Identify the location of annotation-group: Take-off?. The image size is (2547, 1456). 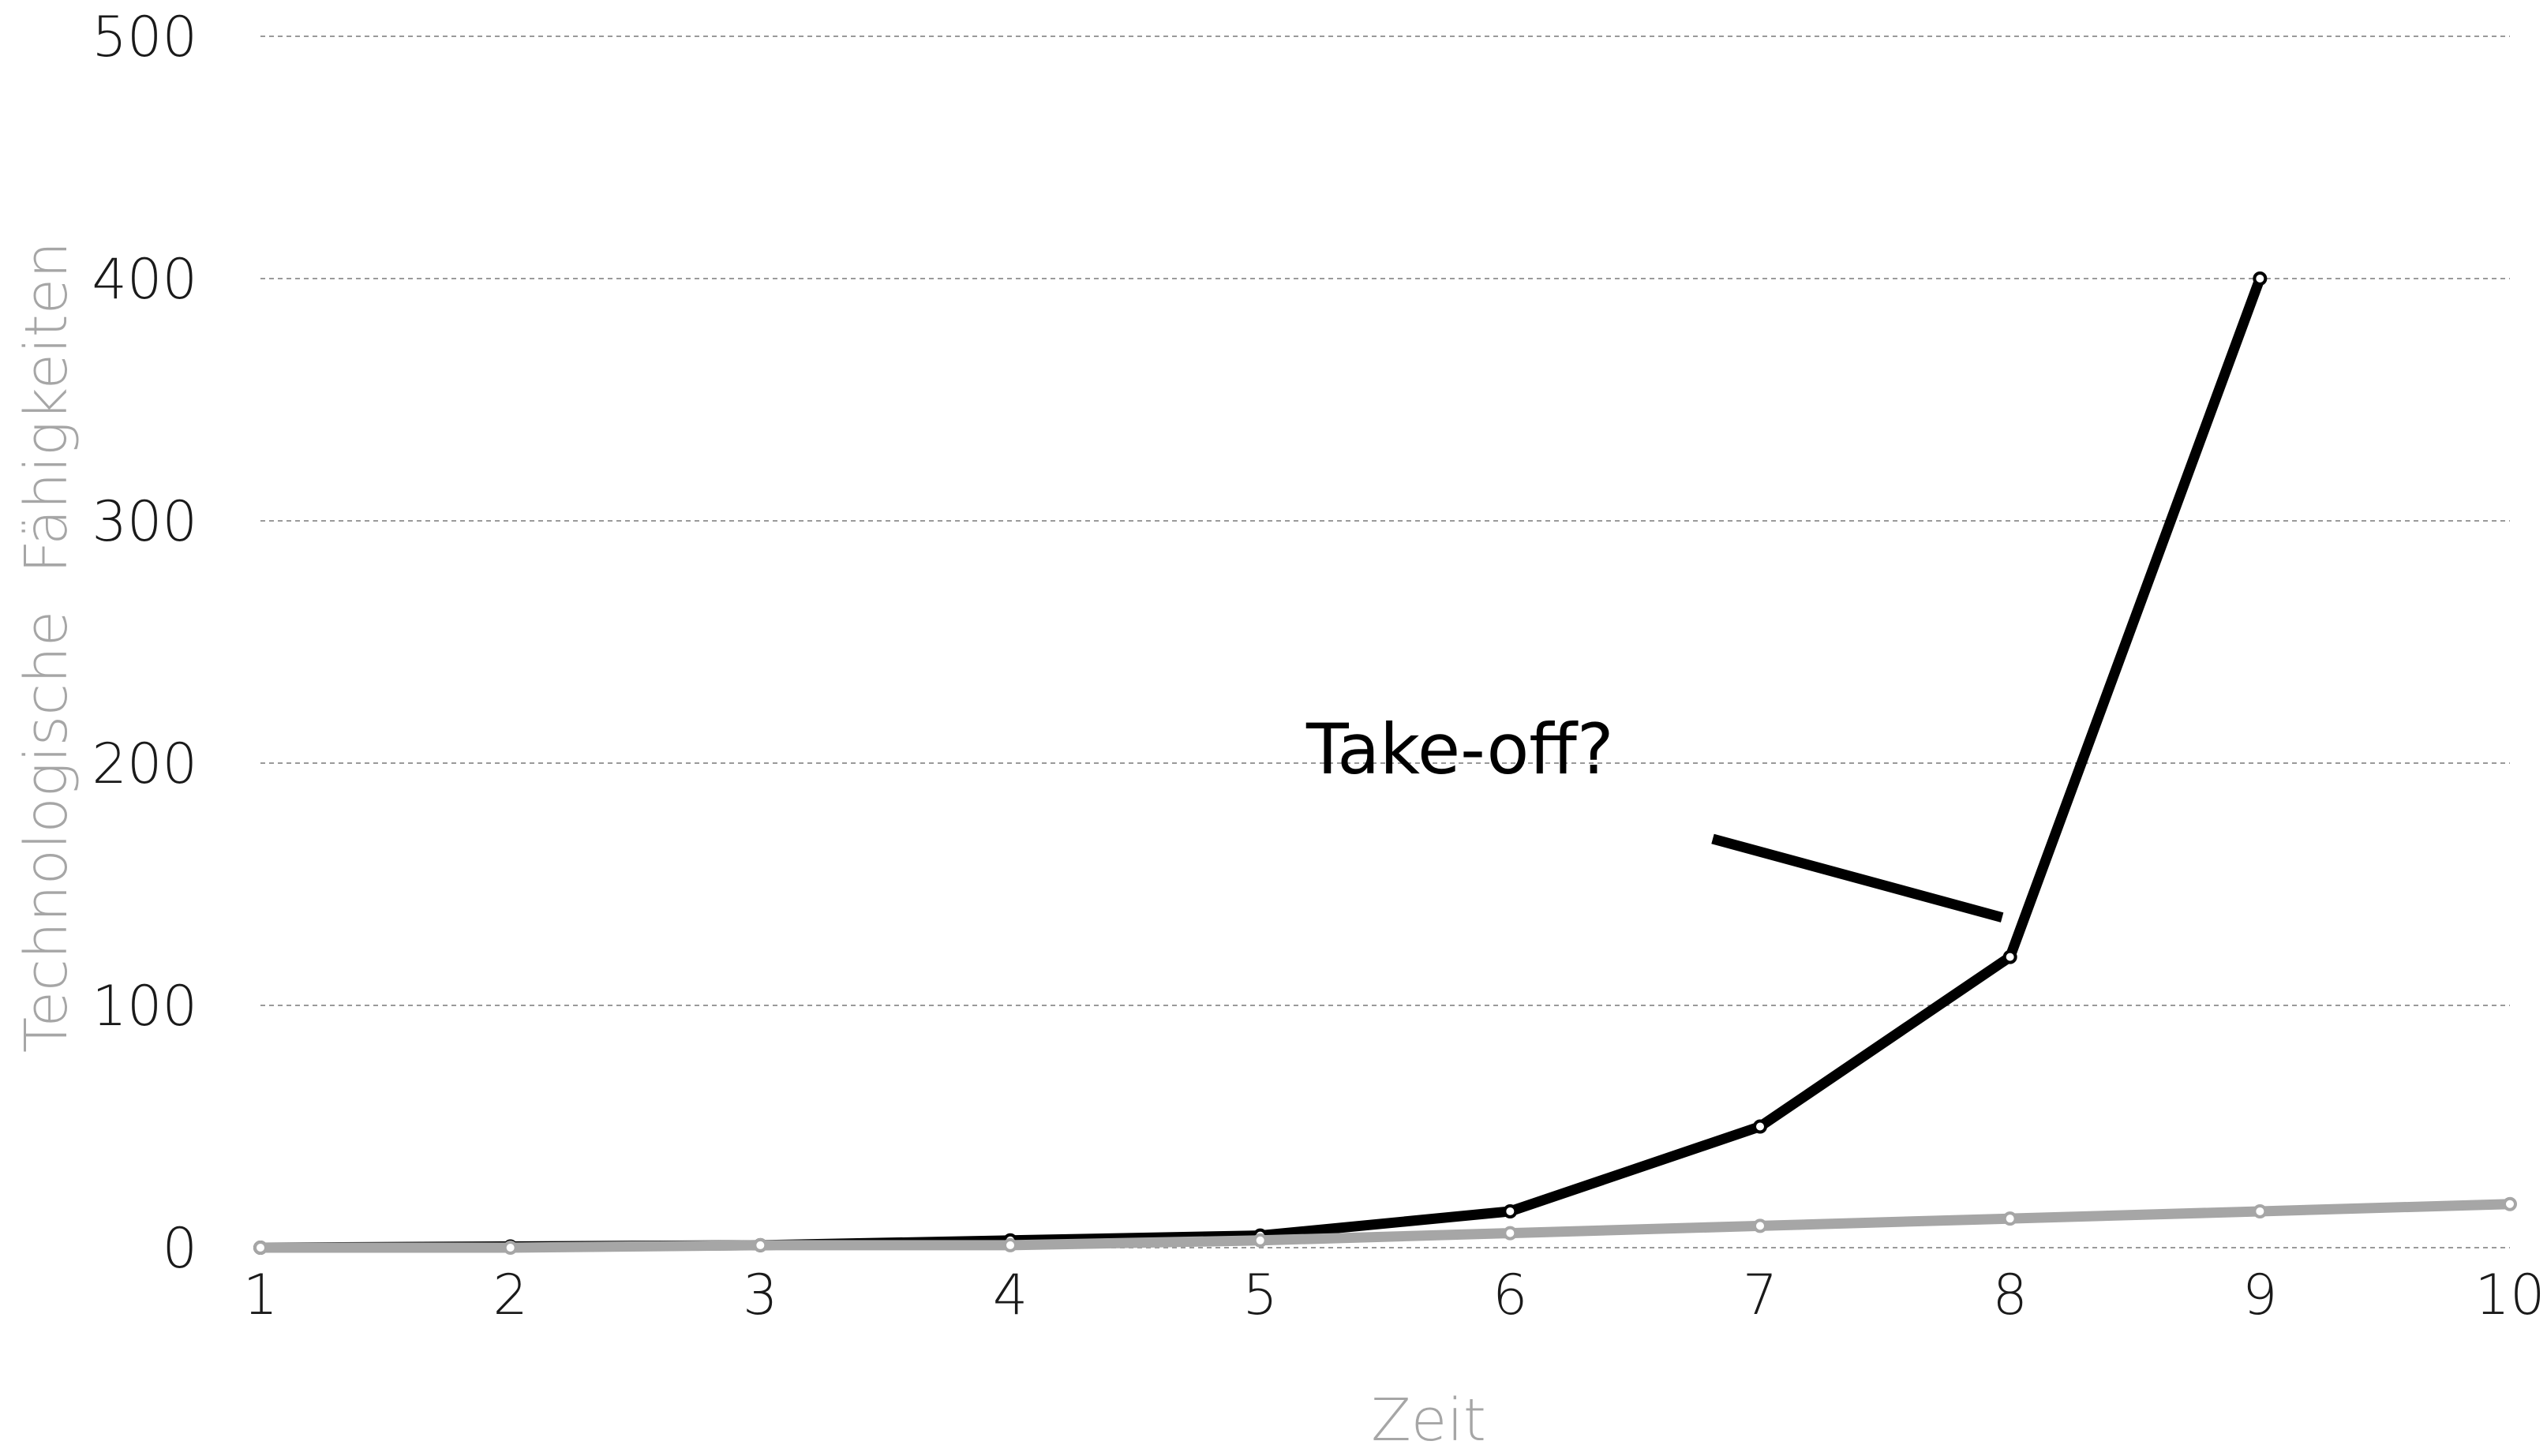
(1654, 816).